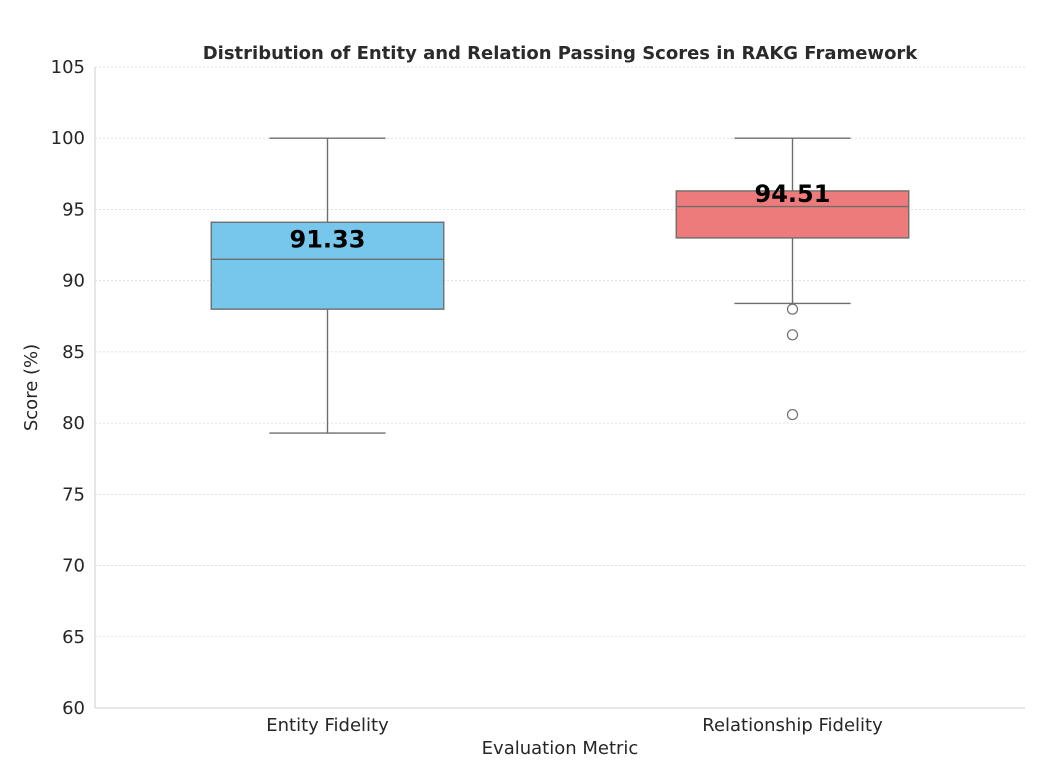 The width and height of the screenshot is (1061, 783). I want to click on x-tick-label: Relationship Fidelity, so click(792, 725).